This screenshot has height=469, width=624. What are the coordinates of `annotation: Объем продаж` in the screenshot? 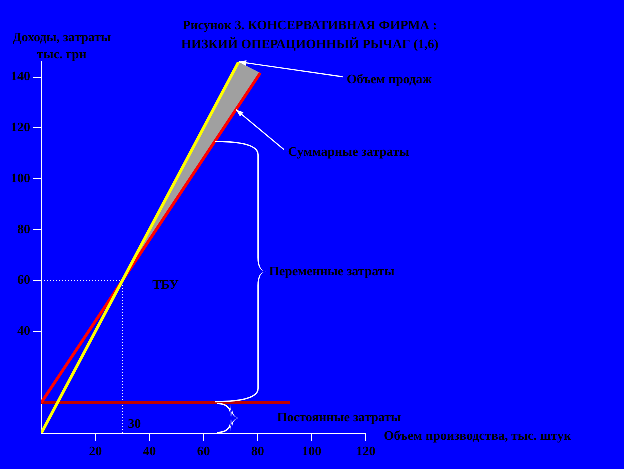 It's located at (389, 78).